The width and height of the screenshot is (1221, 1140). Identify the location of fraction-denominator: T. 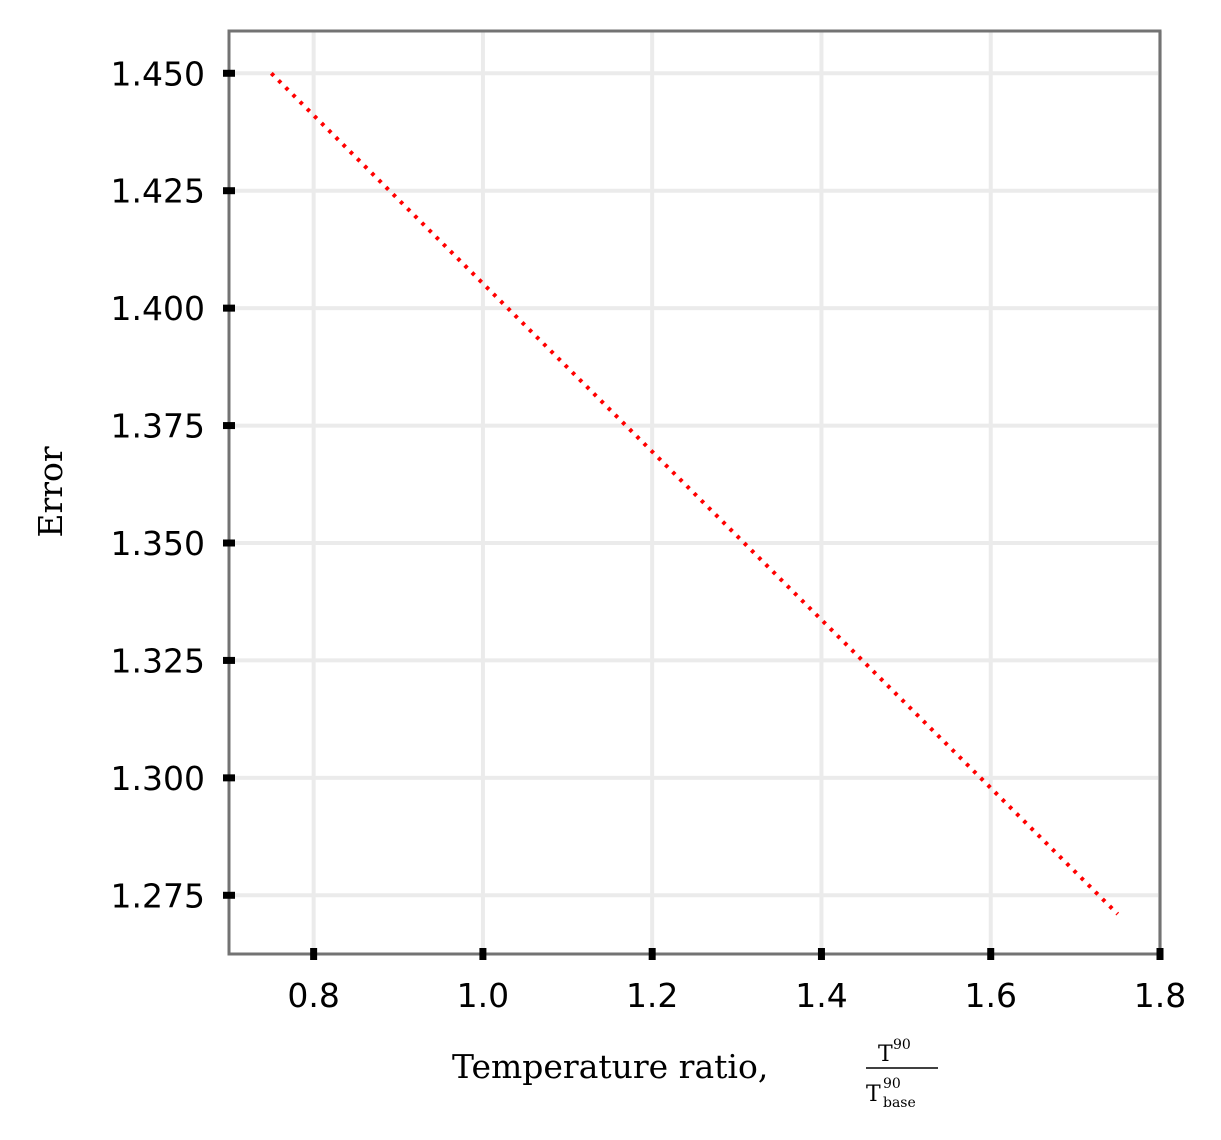
(873, 1094).